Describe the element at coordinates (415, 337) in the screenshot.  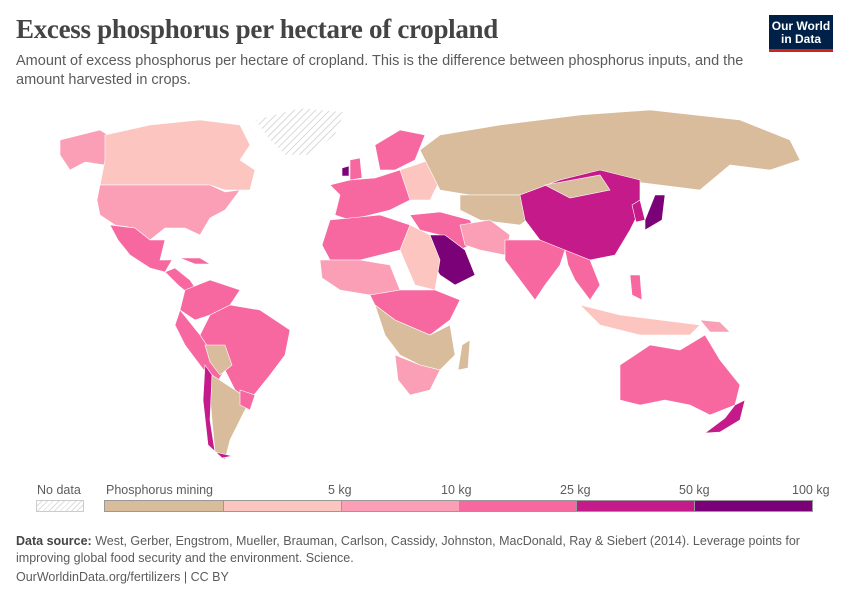
I see `country-southern-africa` at that location.